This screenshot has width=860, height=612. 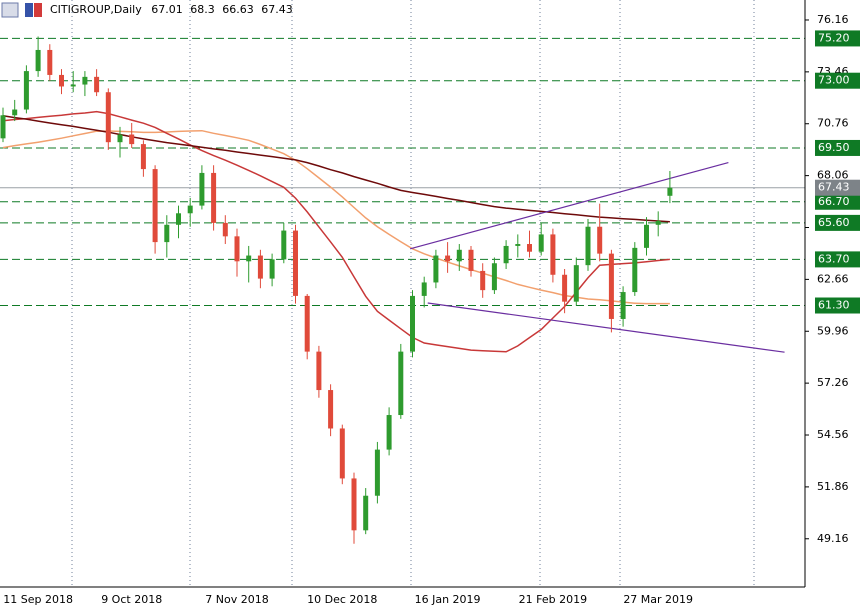 I want to click on x-tick-label: 9 Oct 2018, so click(x=131, y=599).